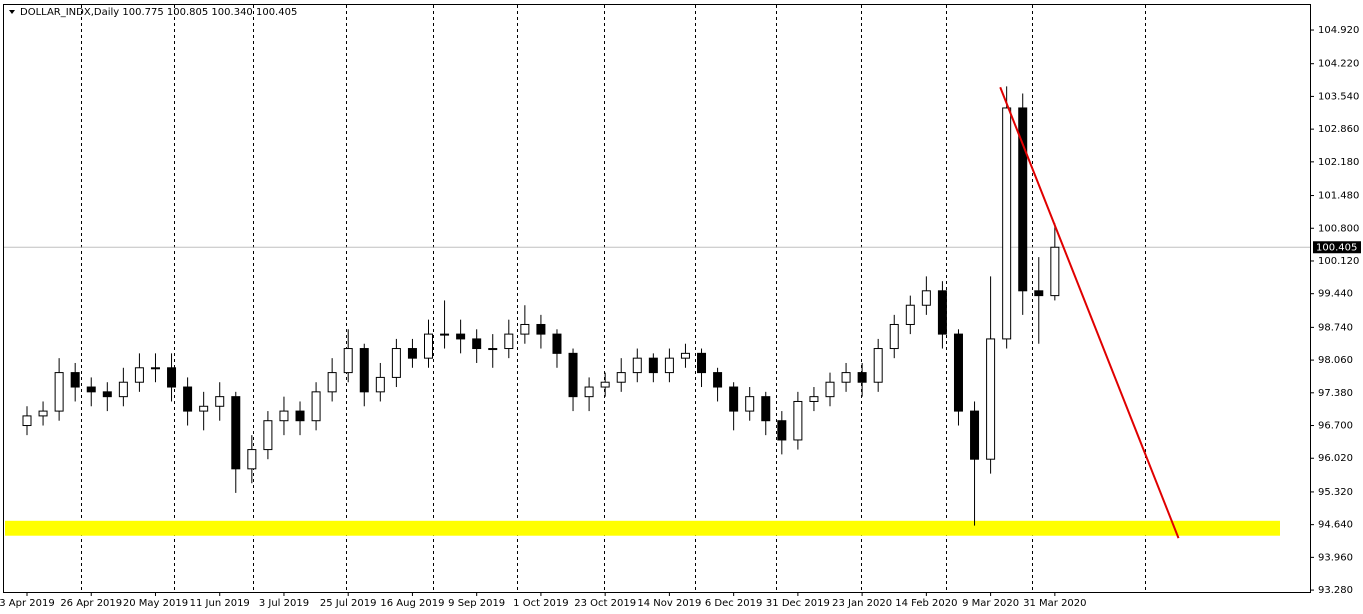 Image resolution: width=1363 pixels, height=614 pixels. Describe the element at coordinates (798, 603) in the screenshot. I see `x-tick-label: 31 Dec 2019` at that location.